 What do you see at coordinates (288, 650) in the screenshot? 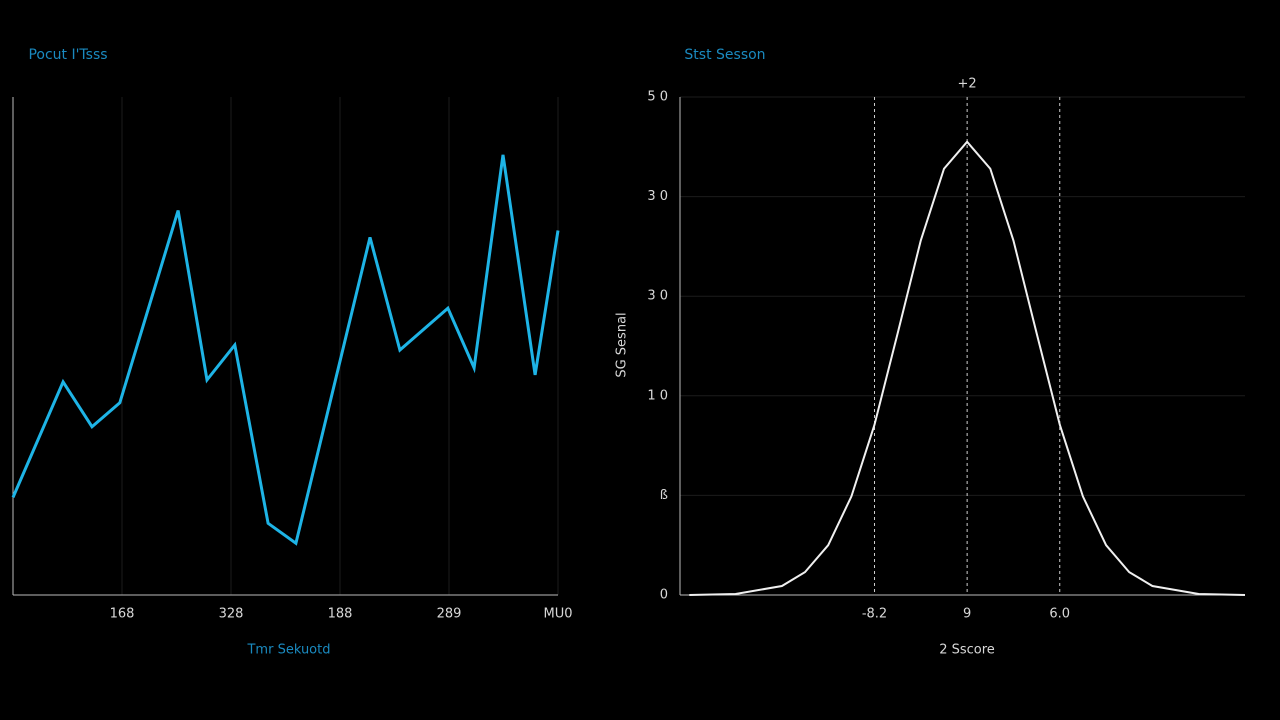
I see `x-axis-label: Tmr Sekuotd` at bounding box center [288, 650].